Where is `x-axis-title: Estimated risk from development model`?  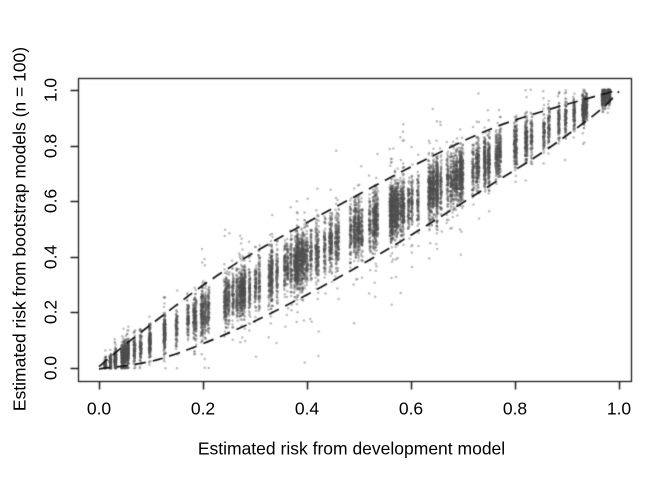 x-axis-title: Estimated risk from development model is located at coordinates (351, 448).